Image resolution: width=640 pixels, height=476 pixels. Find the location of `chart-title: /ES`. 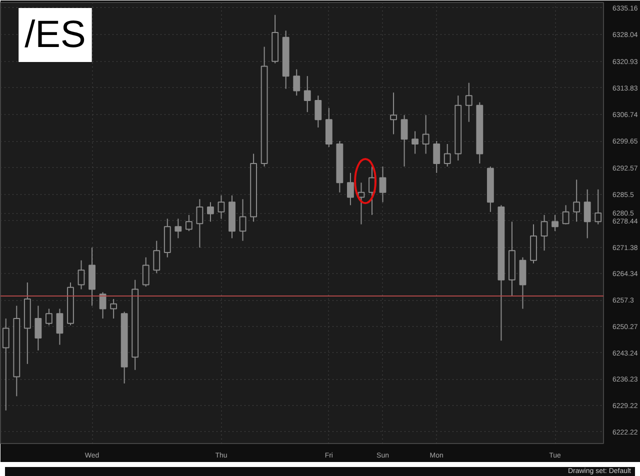

chart-title: /ES is located at coordinates (55, 35).